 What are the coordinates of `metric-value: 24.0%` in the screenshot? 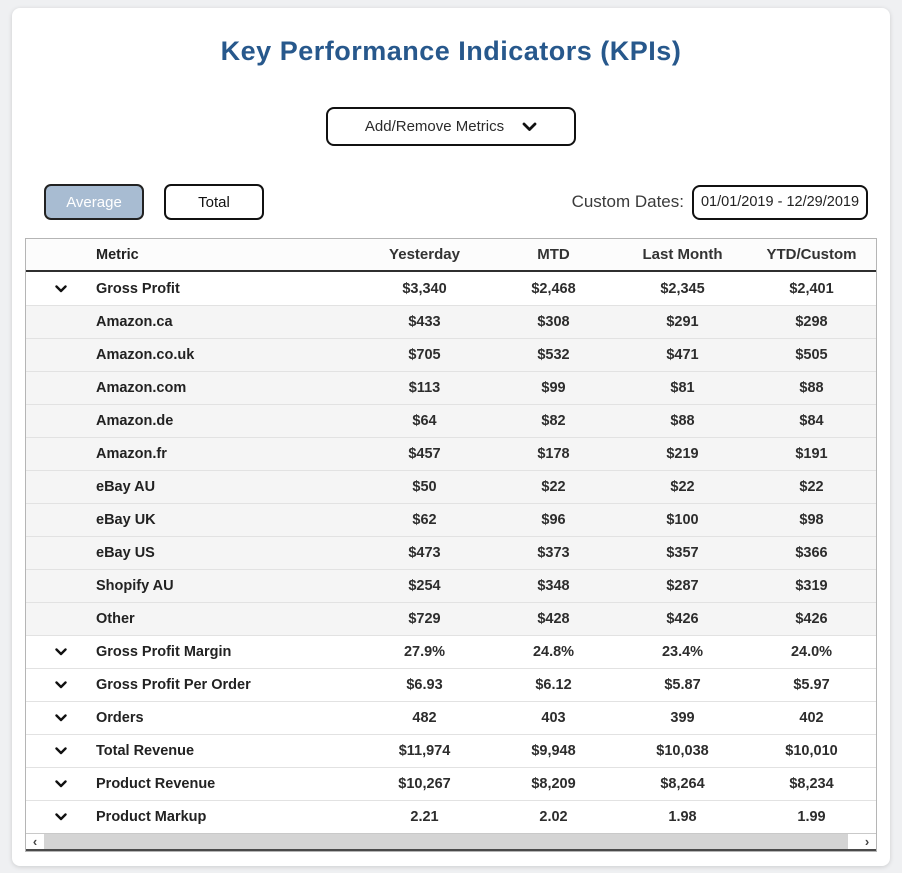 It's located at (811, 652).